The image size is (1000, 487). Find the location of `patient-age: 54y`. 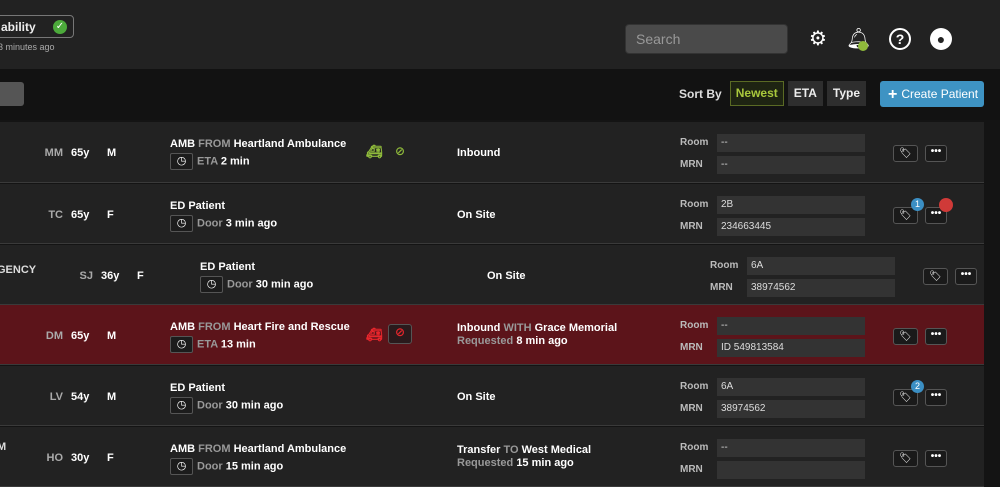

patient-age: 54y is located at coordinates (80, 397).